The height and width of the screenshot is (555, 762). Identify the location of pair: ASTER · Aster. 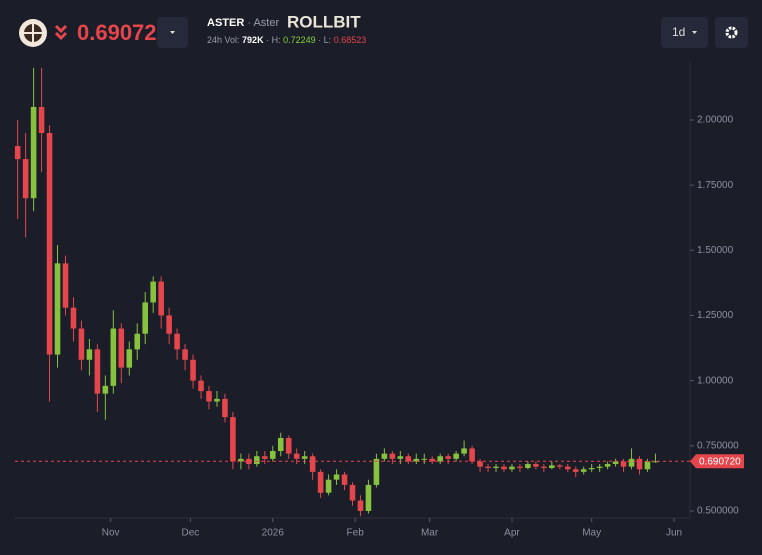
(243, 23).